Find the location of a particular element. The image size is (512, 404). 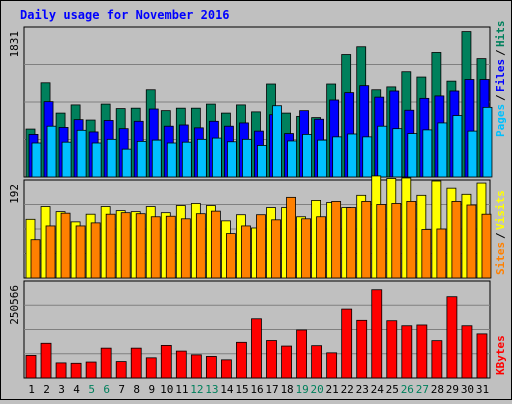

day-label-14: 14 is located at coordinates (227, 389).